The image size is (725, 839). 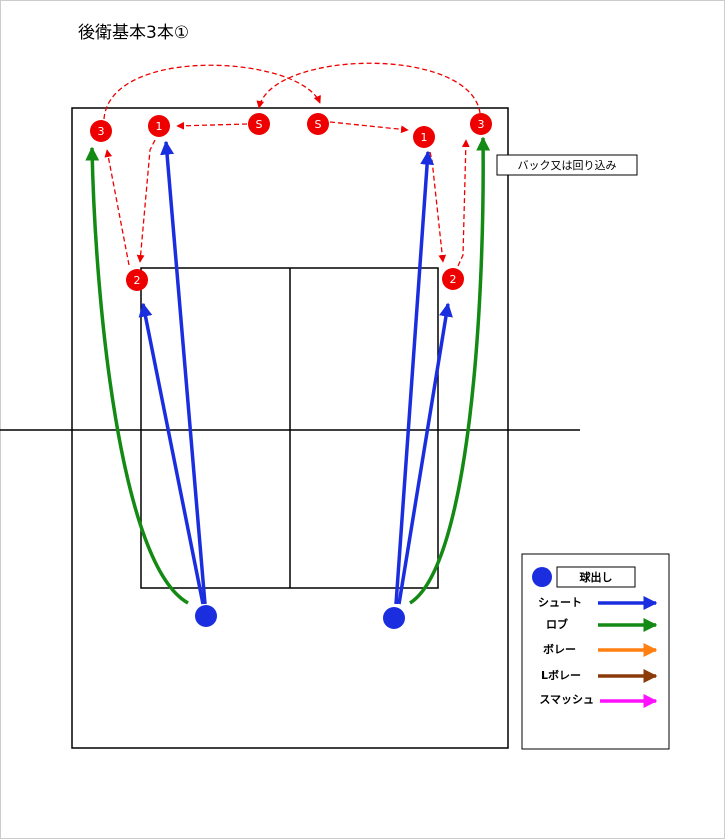 I want to click on note-box, so click(x=567, y=165).